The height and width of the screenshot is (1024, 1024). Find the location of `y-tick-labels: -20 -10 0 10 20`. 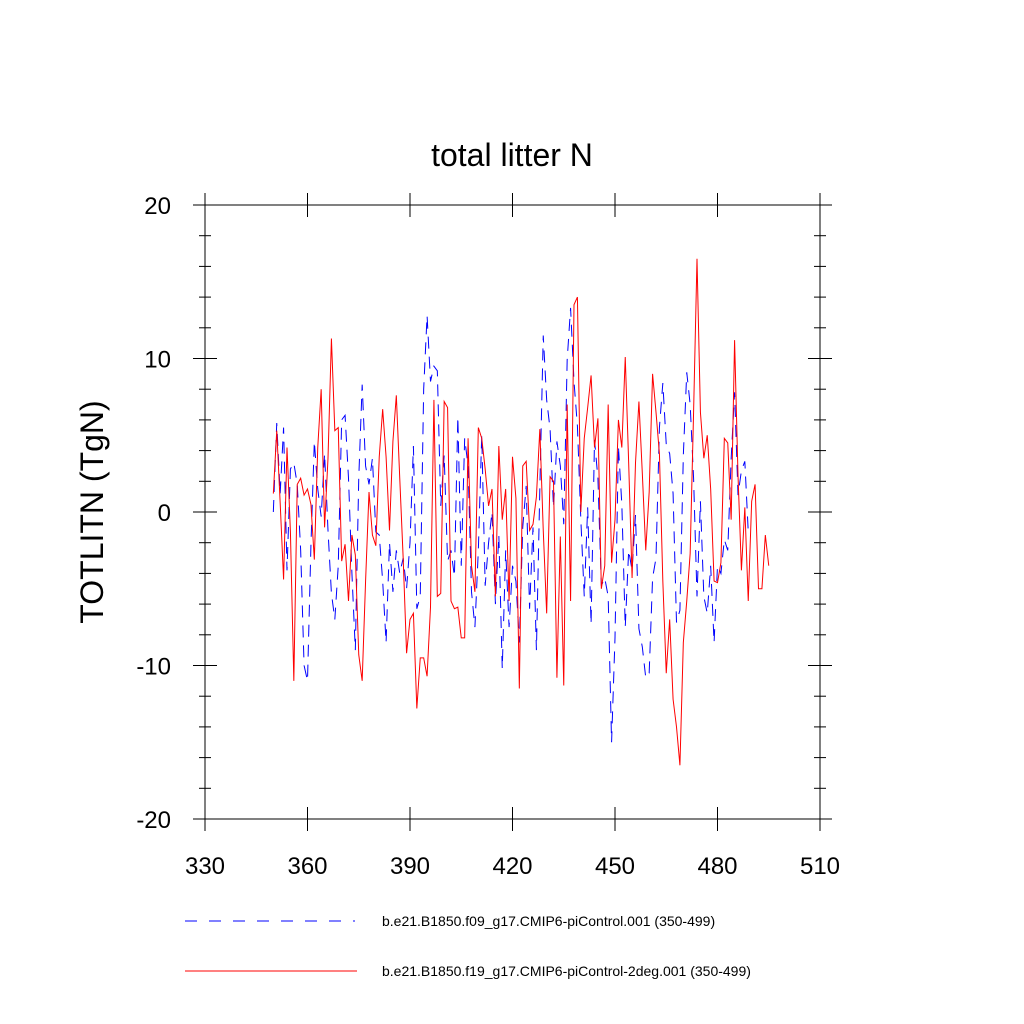

y-tick-labels: -20 -10 0 10 20 is located at coordinates (153, 513).